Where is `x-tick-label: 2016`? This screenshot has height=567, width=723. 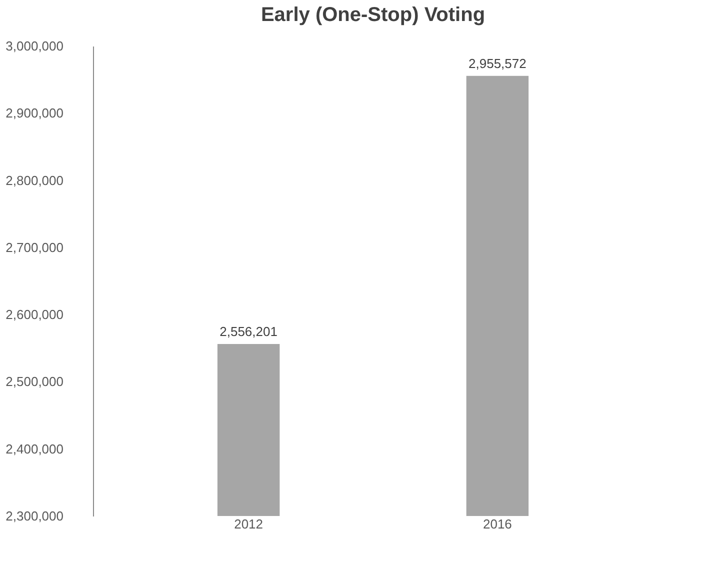 x-tick-label: 2016 is located at coordinates (497, 524).